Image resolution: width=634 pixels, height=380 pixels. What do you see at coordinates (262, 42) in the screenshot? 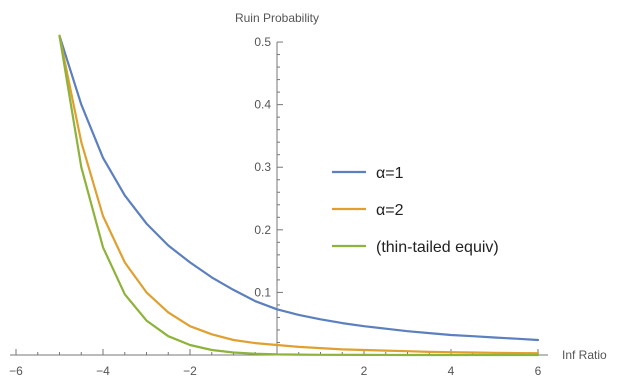
I see `y-tick-label: 0.5` at bounding box center [262, 42].